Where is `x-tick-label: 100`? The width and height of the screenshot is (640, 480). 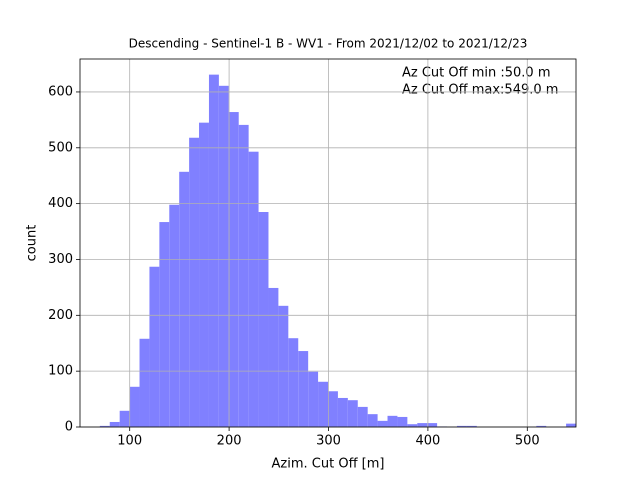 x-tick-label: 100 is located at coordinates (129, 441).